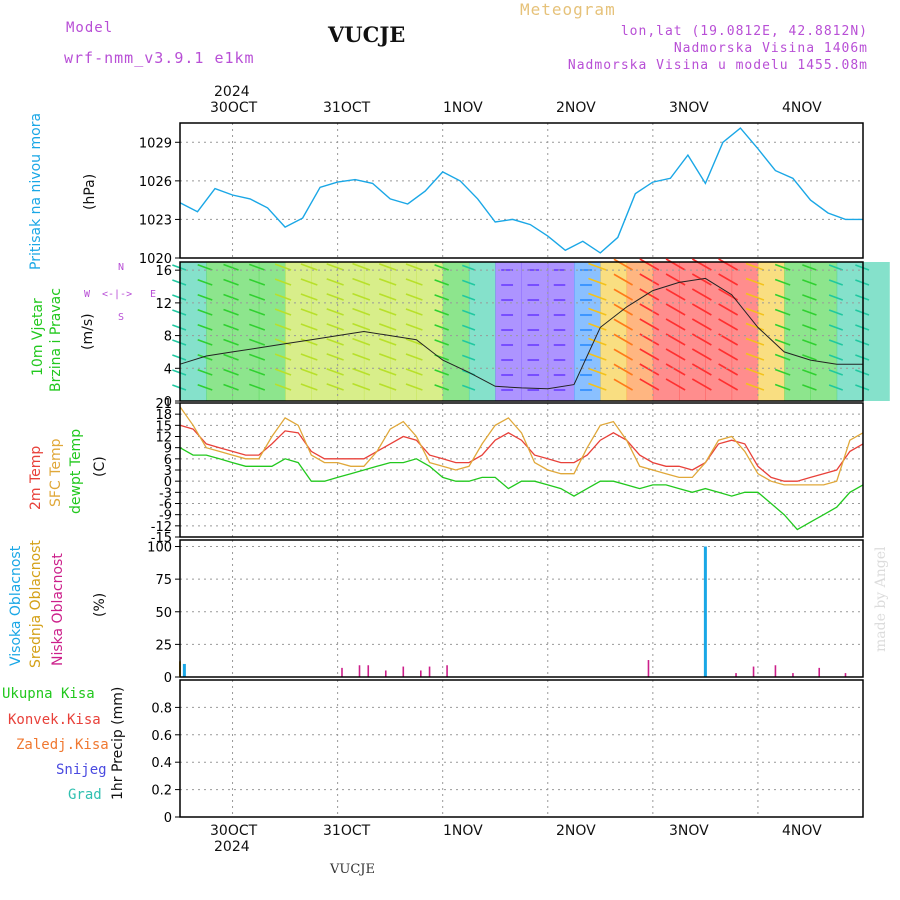 This screenshot has width=900, height=900. I want to click on pressure-ytick-label-2: 1026, so click(155, 182).